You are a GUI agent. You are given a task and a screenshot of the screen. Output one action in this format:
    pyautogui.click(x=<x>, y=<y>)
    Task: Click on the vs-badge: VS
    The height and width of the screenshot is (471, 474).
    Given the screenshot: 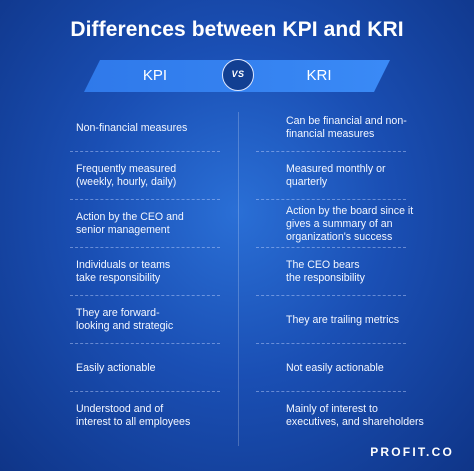 What is the action you would take?
    pyautogui.click(x=238, y=75)
    